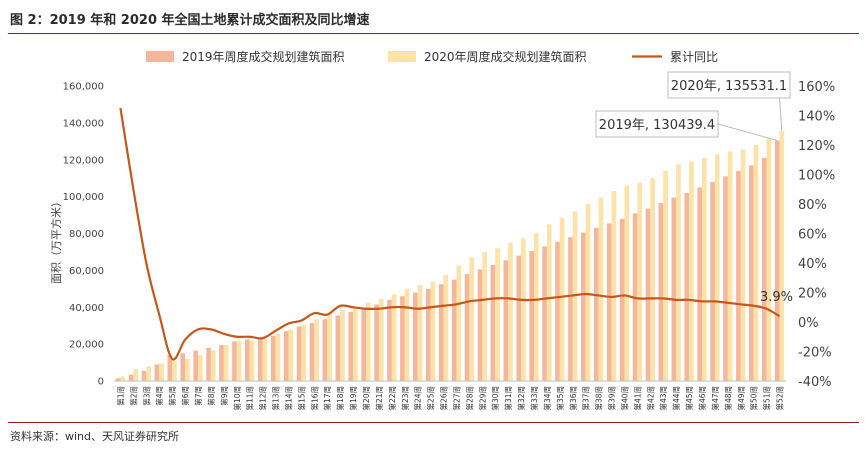  I want to click on x-tick-label: 第43周, so click(663, 398).